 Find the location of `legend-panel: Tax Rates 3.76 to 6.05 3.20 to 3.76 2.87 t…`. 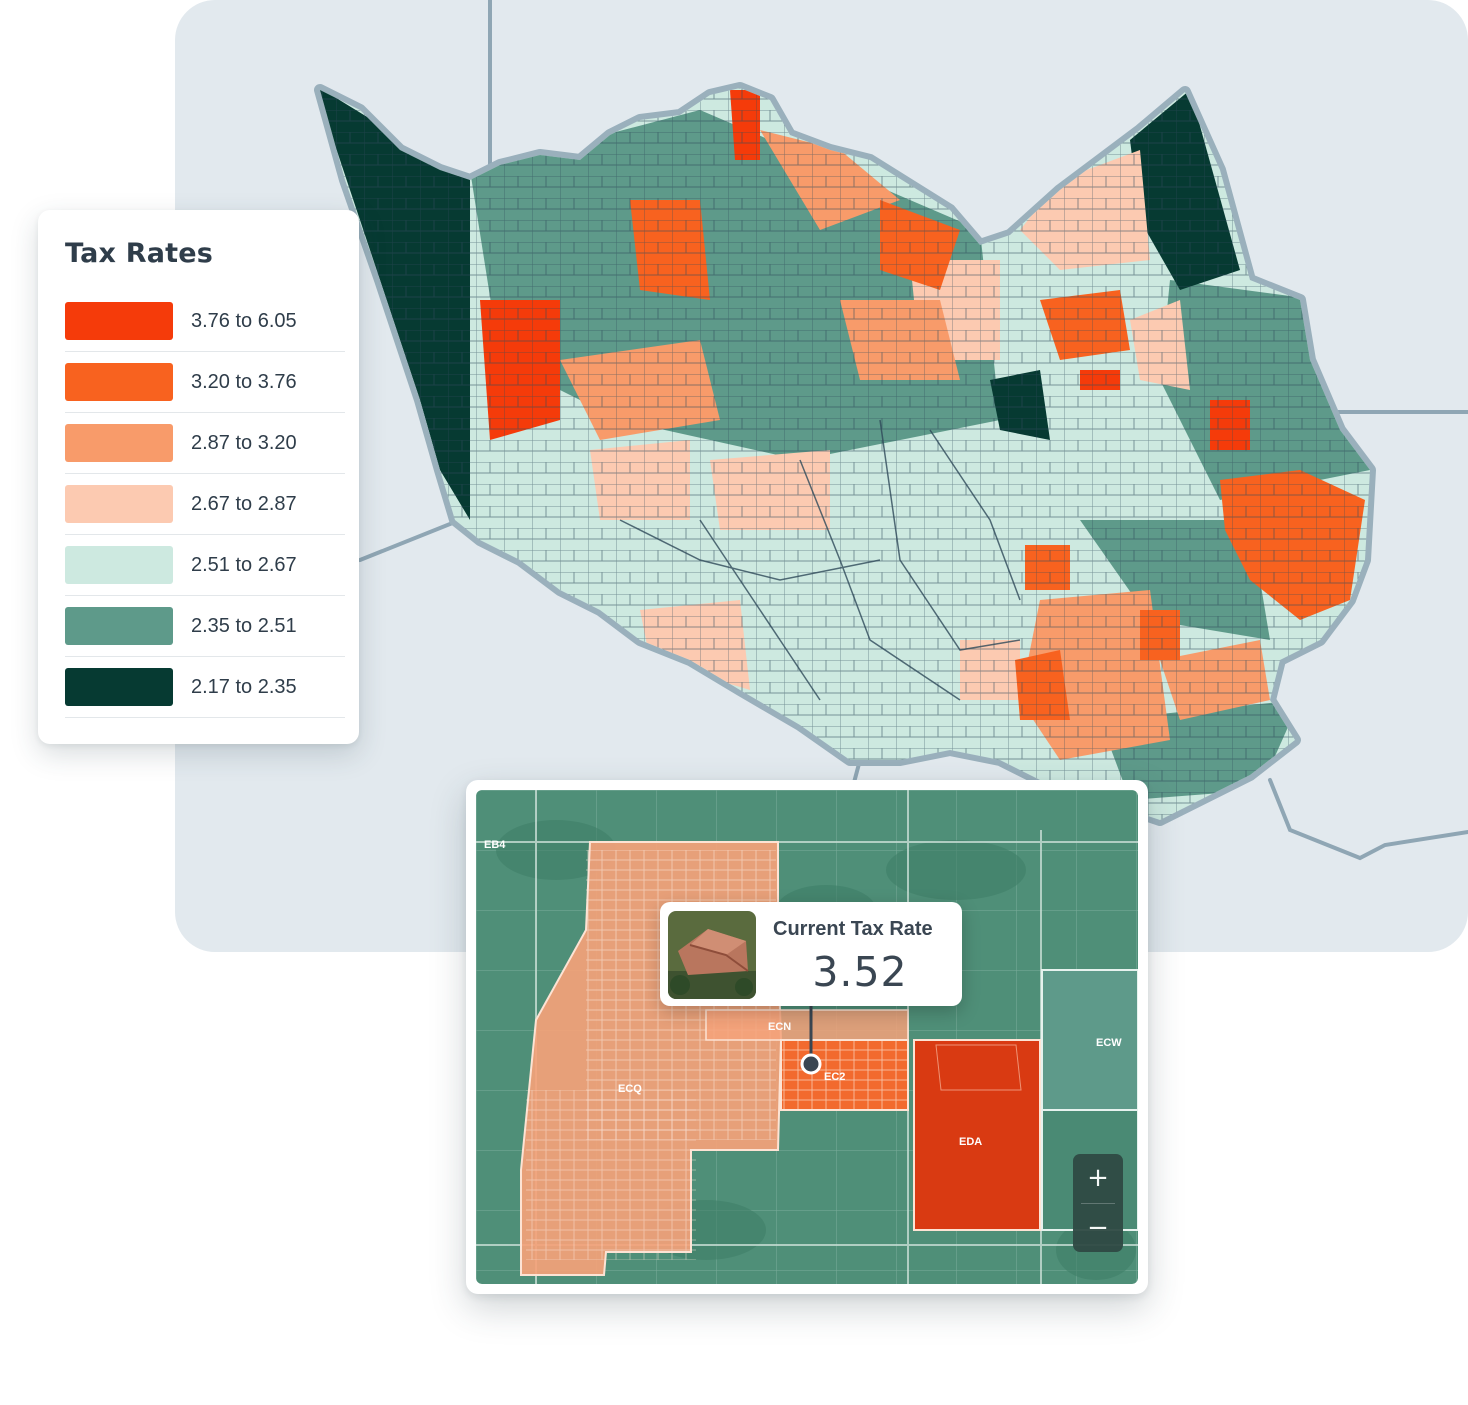

legend-panel: Tax Rates 3.76 to 6.05 3.20 to 3.76 2.87 t… is located at coordinates (198, 477).